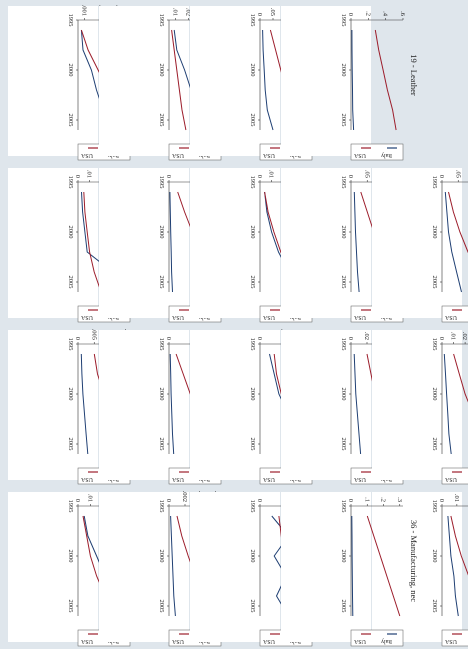  Describe the element at coordinates (84, 10) in the screenshot. I see `y-tick-label: .001` at that location.